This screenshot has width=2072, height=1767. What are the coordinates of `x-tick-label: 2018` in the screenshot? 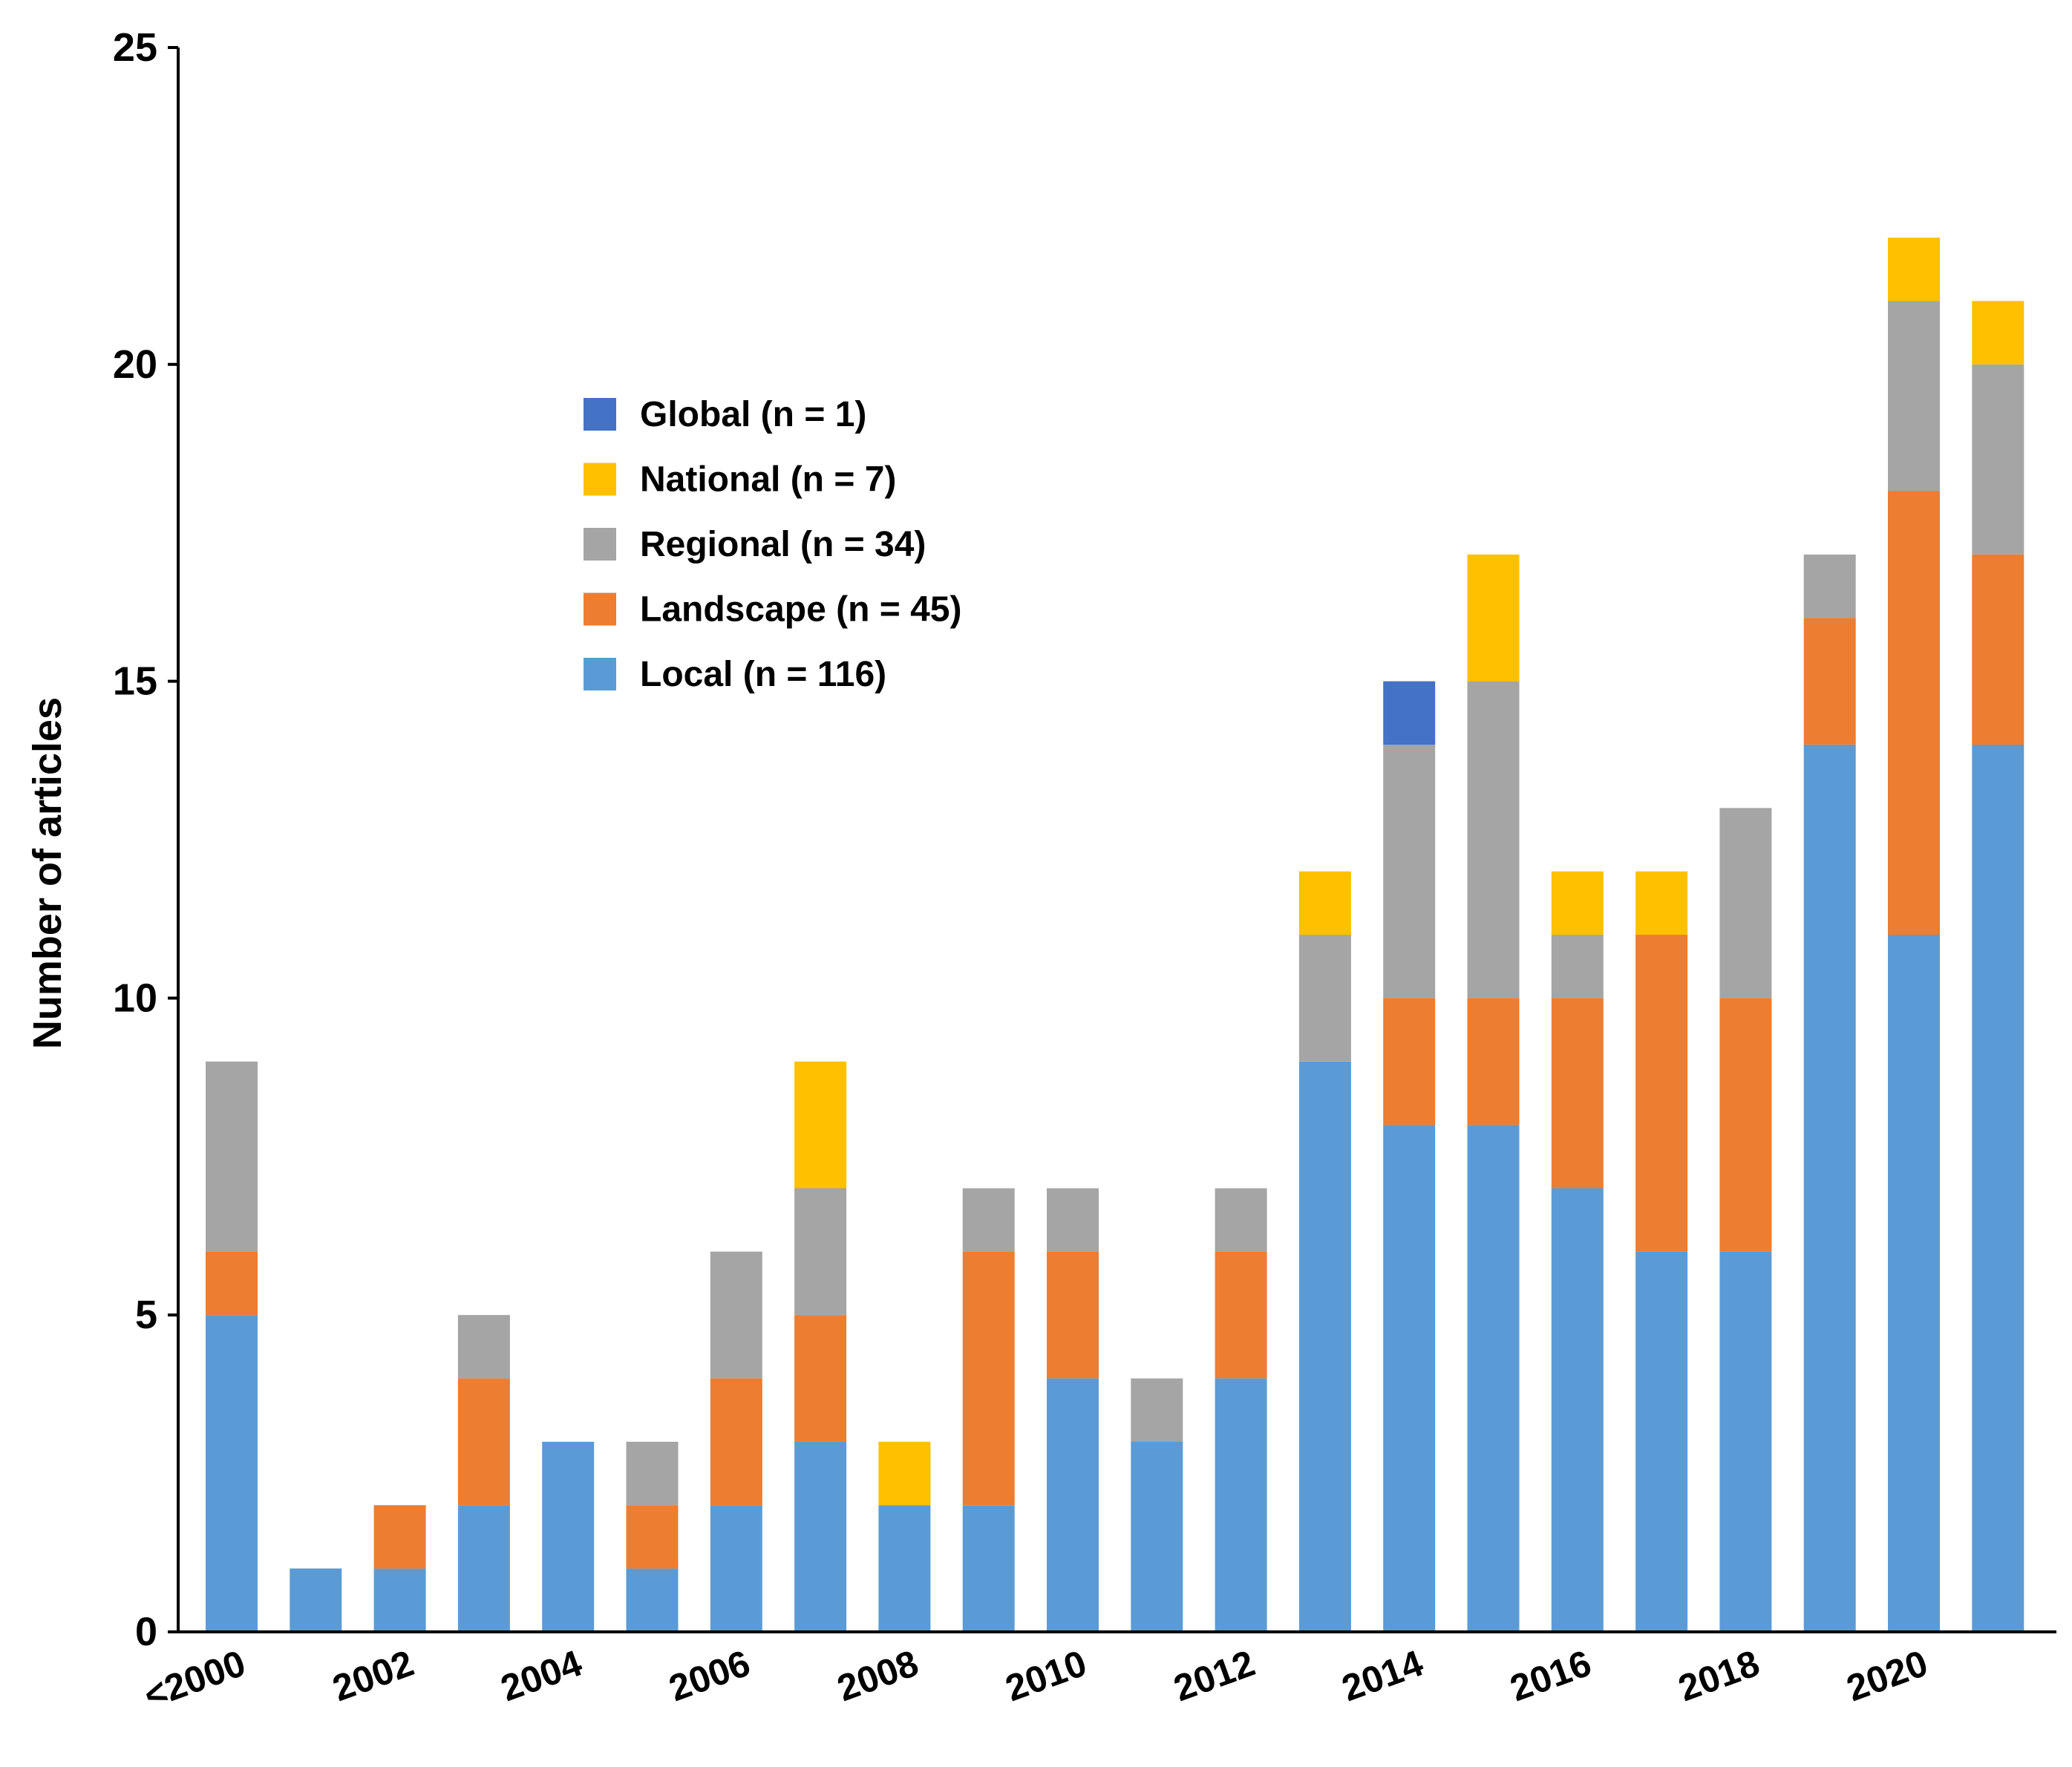 It's located at (1719, 1676).